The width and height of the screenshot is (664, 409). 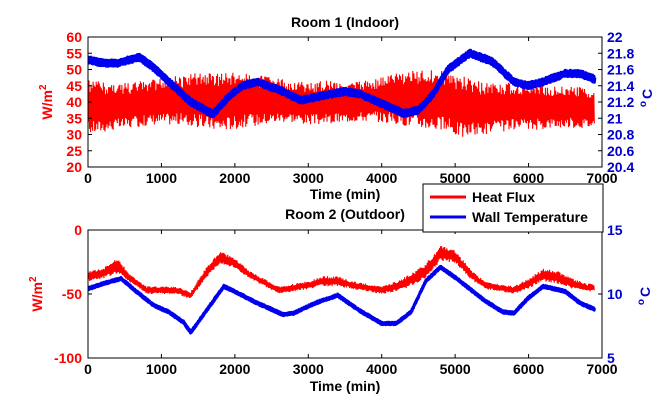 What do you see at coordinates (43, 87) in the screenshot?
I see `panel-1-left-axis-sup: 2` at bounding box center [43, 87].